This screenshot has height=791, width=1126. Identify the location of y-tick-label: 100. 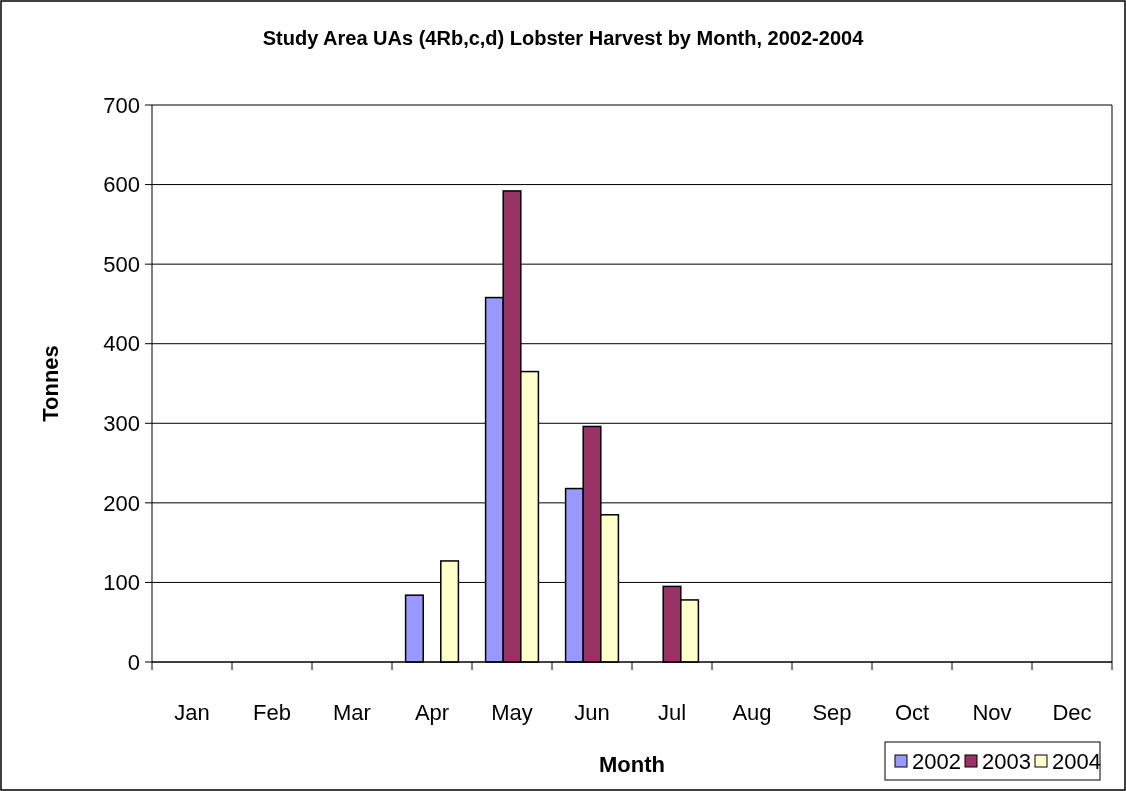
(121, 583).